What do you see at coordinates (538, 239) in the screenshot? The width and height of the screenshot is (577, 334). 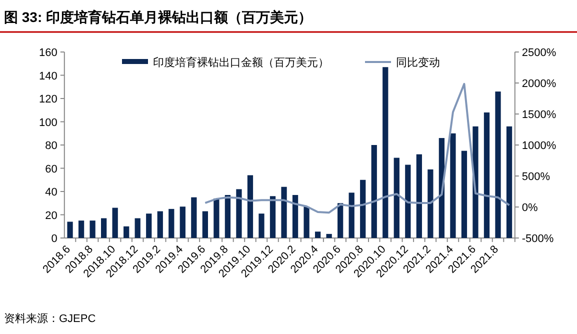 I see `y2-tick-label: -500%` at bounding box center [538, 239].